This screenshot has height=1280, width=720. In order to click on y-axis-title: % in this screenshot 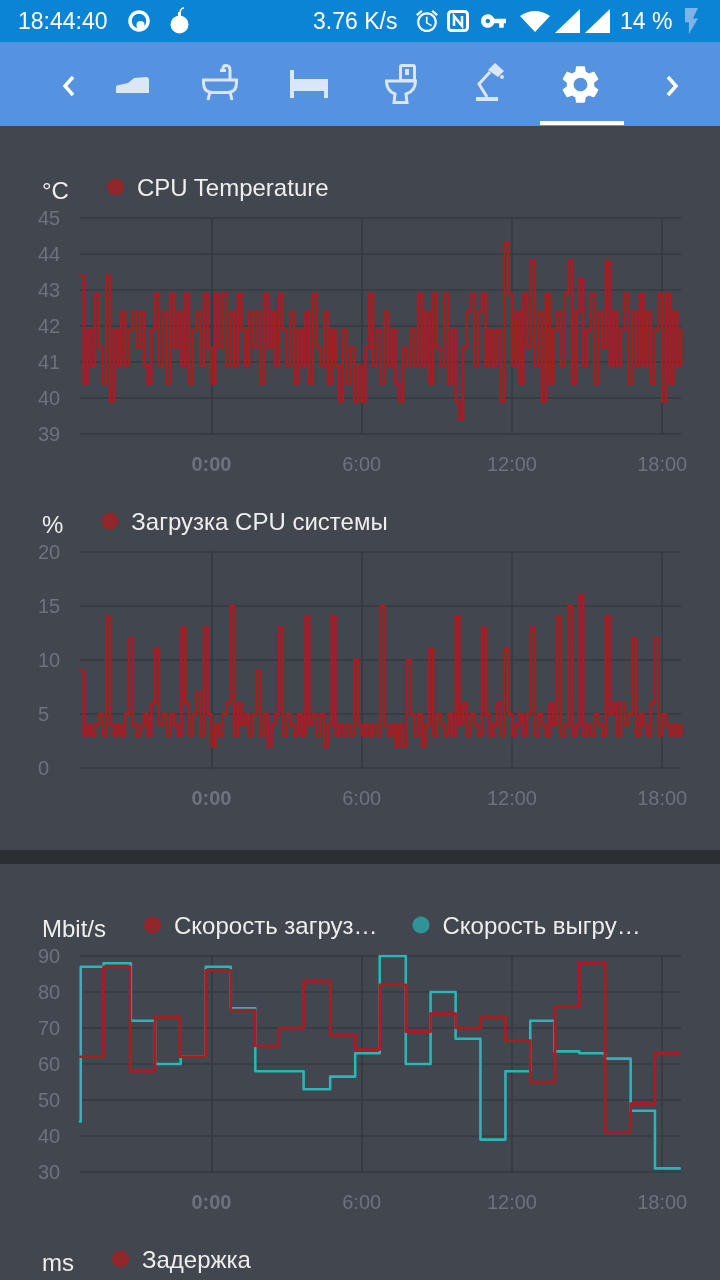, I will do `click(53, 524)`.